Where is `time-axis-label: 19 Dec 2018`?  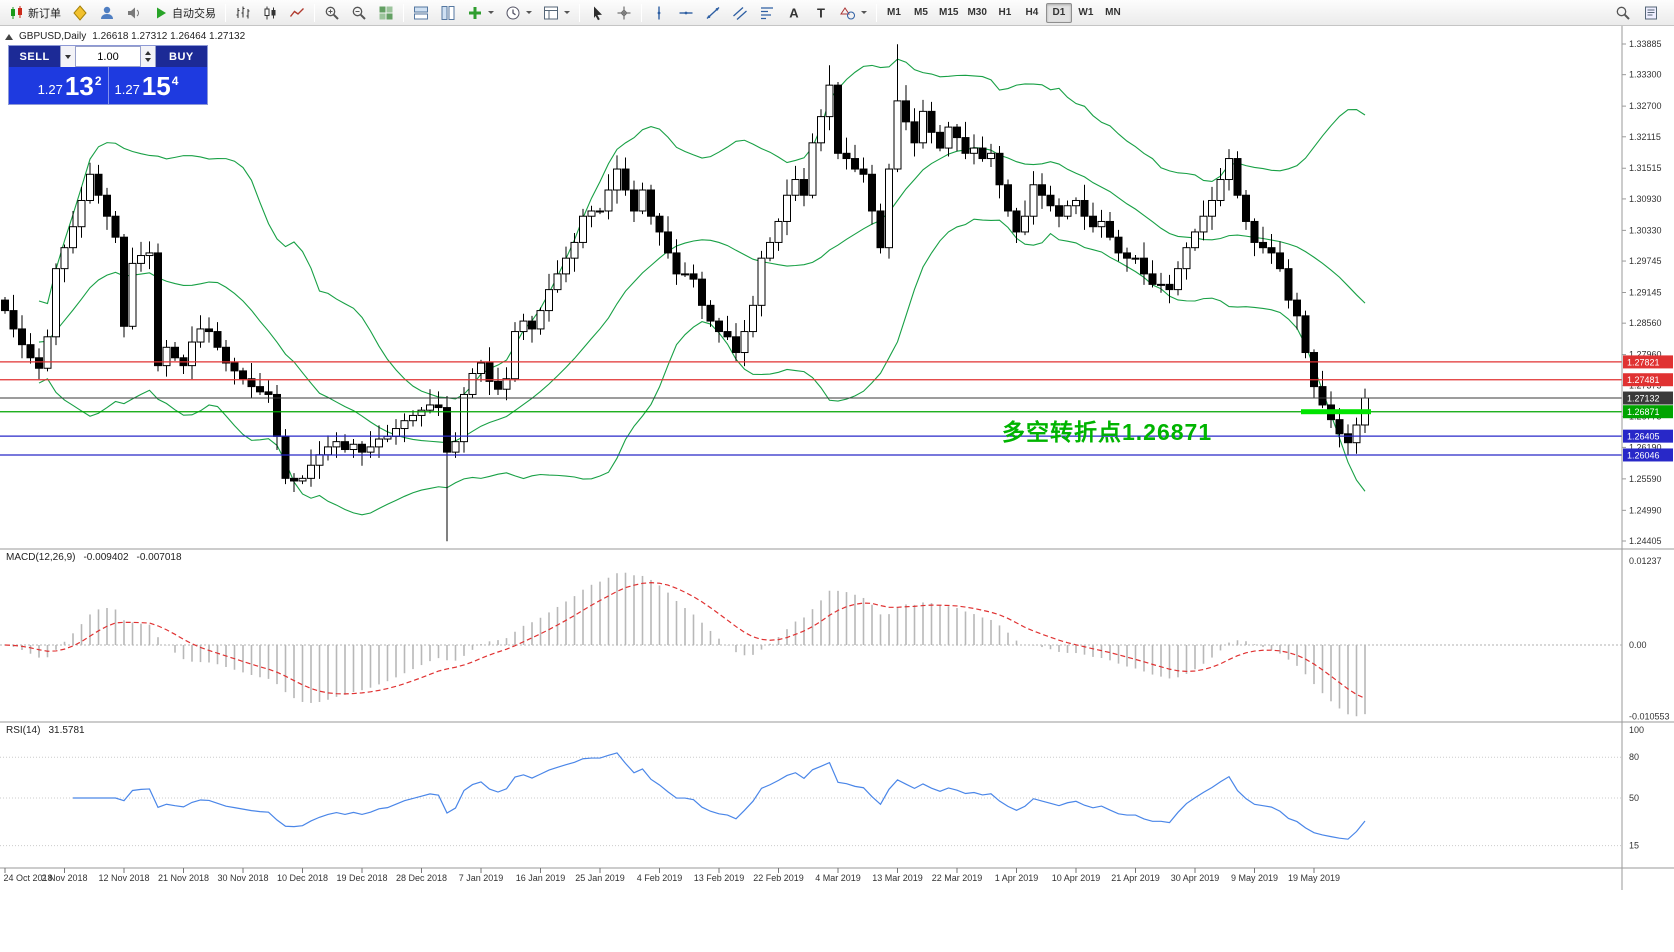
time-axis-label: 19 Dec 2018 is located at coordinates (361, 878).